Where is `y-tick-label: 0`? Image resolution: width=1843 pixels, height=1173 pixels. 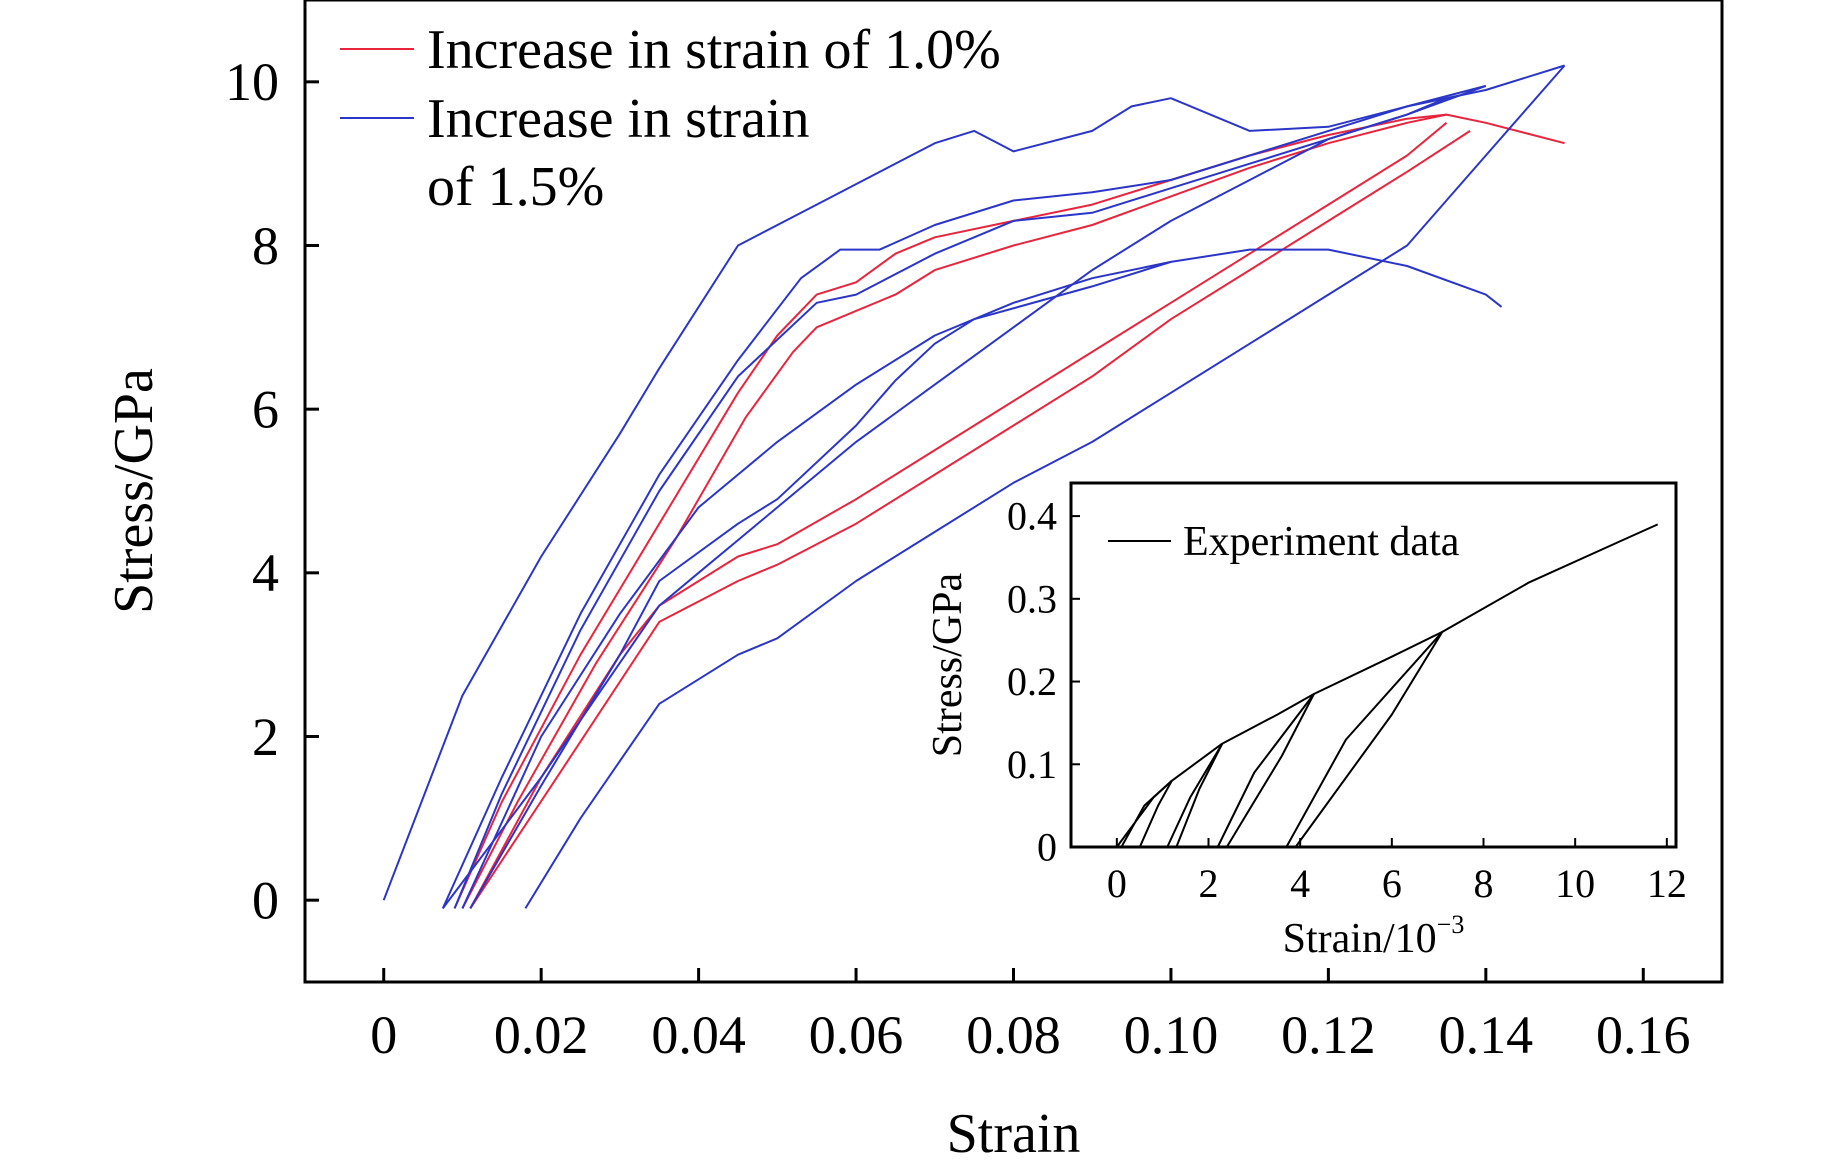 y-tick-label: 0 is located at coordinates (265, 901).